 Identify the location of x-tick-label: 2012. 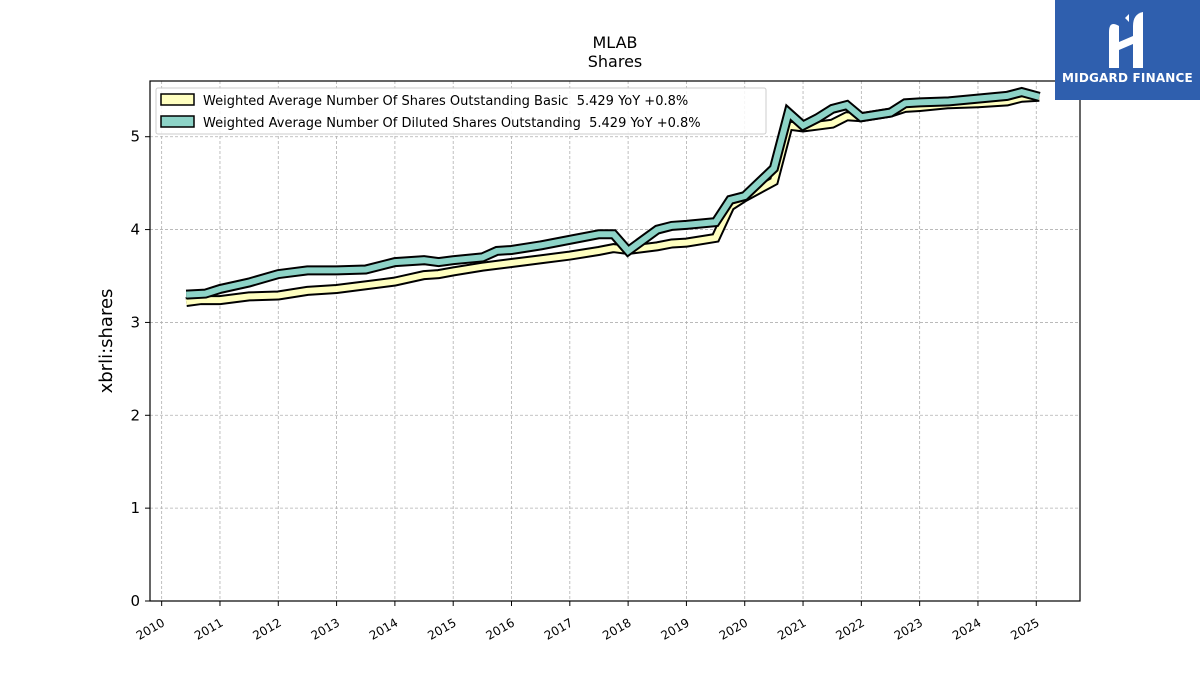
(266, 628).